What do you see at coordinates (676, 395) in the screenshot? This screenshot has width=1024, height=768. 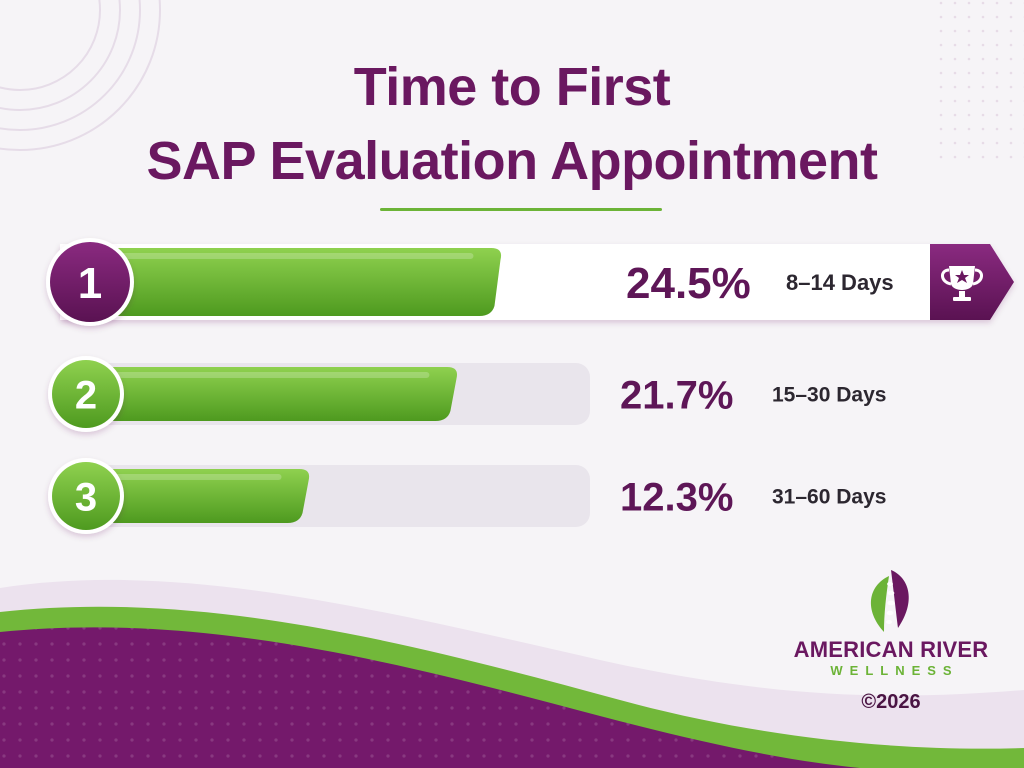 I see `value-label-2: 21.7%` at bounding box center [676, 395].